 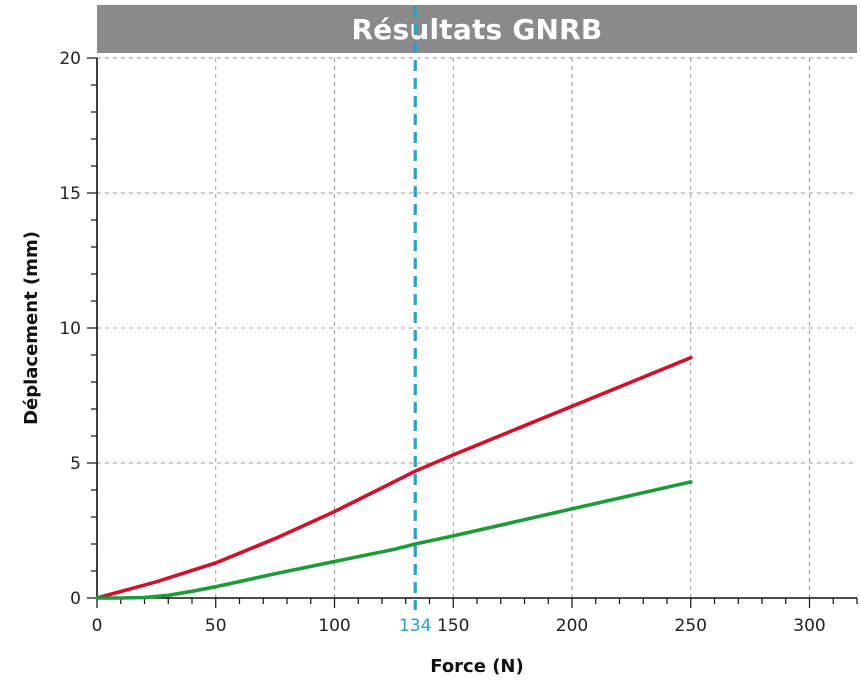 I want to click on y-tick-label: 20, so click(x=70, y=59).